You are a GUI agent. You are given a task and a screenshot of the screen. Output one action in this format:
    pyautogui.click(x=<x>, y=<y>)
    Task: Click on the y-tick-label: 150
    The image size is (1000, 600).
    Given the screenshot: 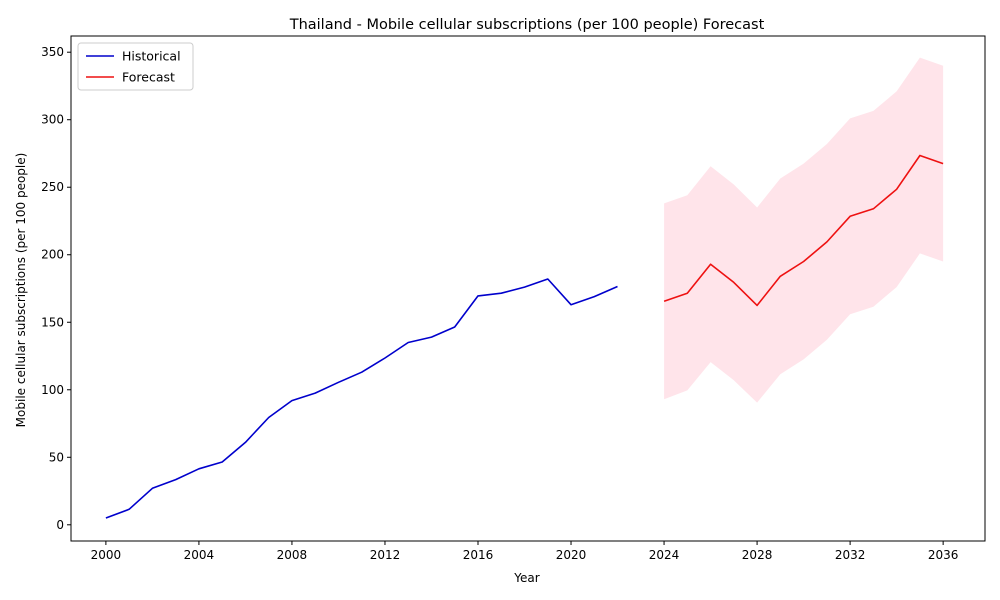 What is the action you would take?
    pyautogui.click(x=52, y=322)
    